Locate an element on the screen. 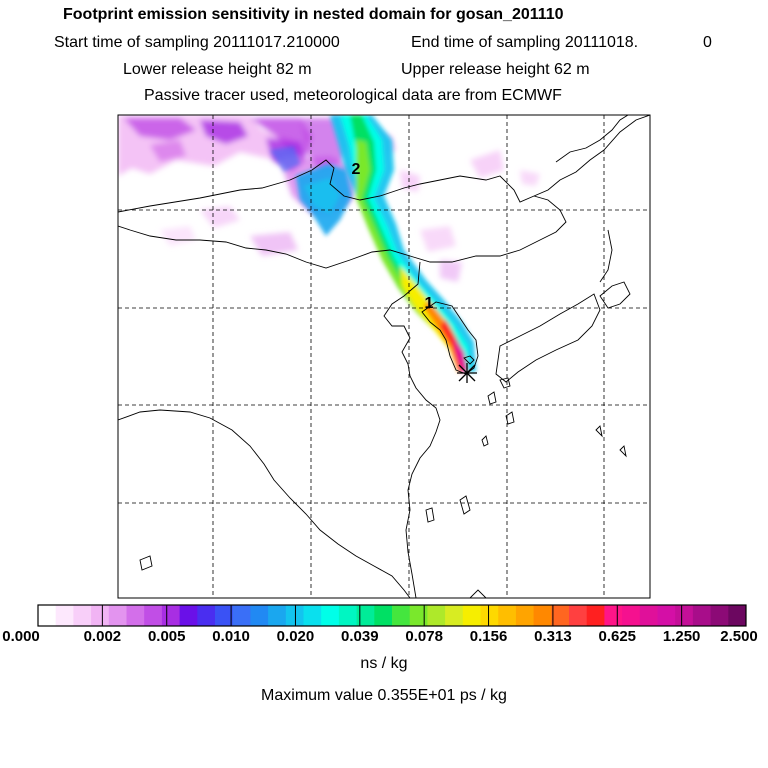 This screenshot has width=768, height=768. maximum-value: Maximum value 0.355E+01 ps / kg is located at coordinates (384, 695).